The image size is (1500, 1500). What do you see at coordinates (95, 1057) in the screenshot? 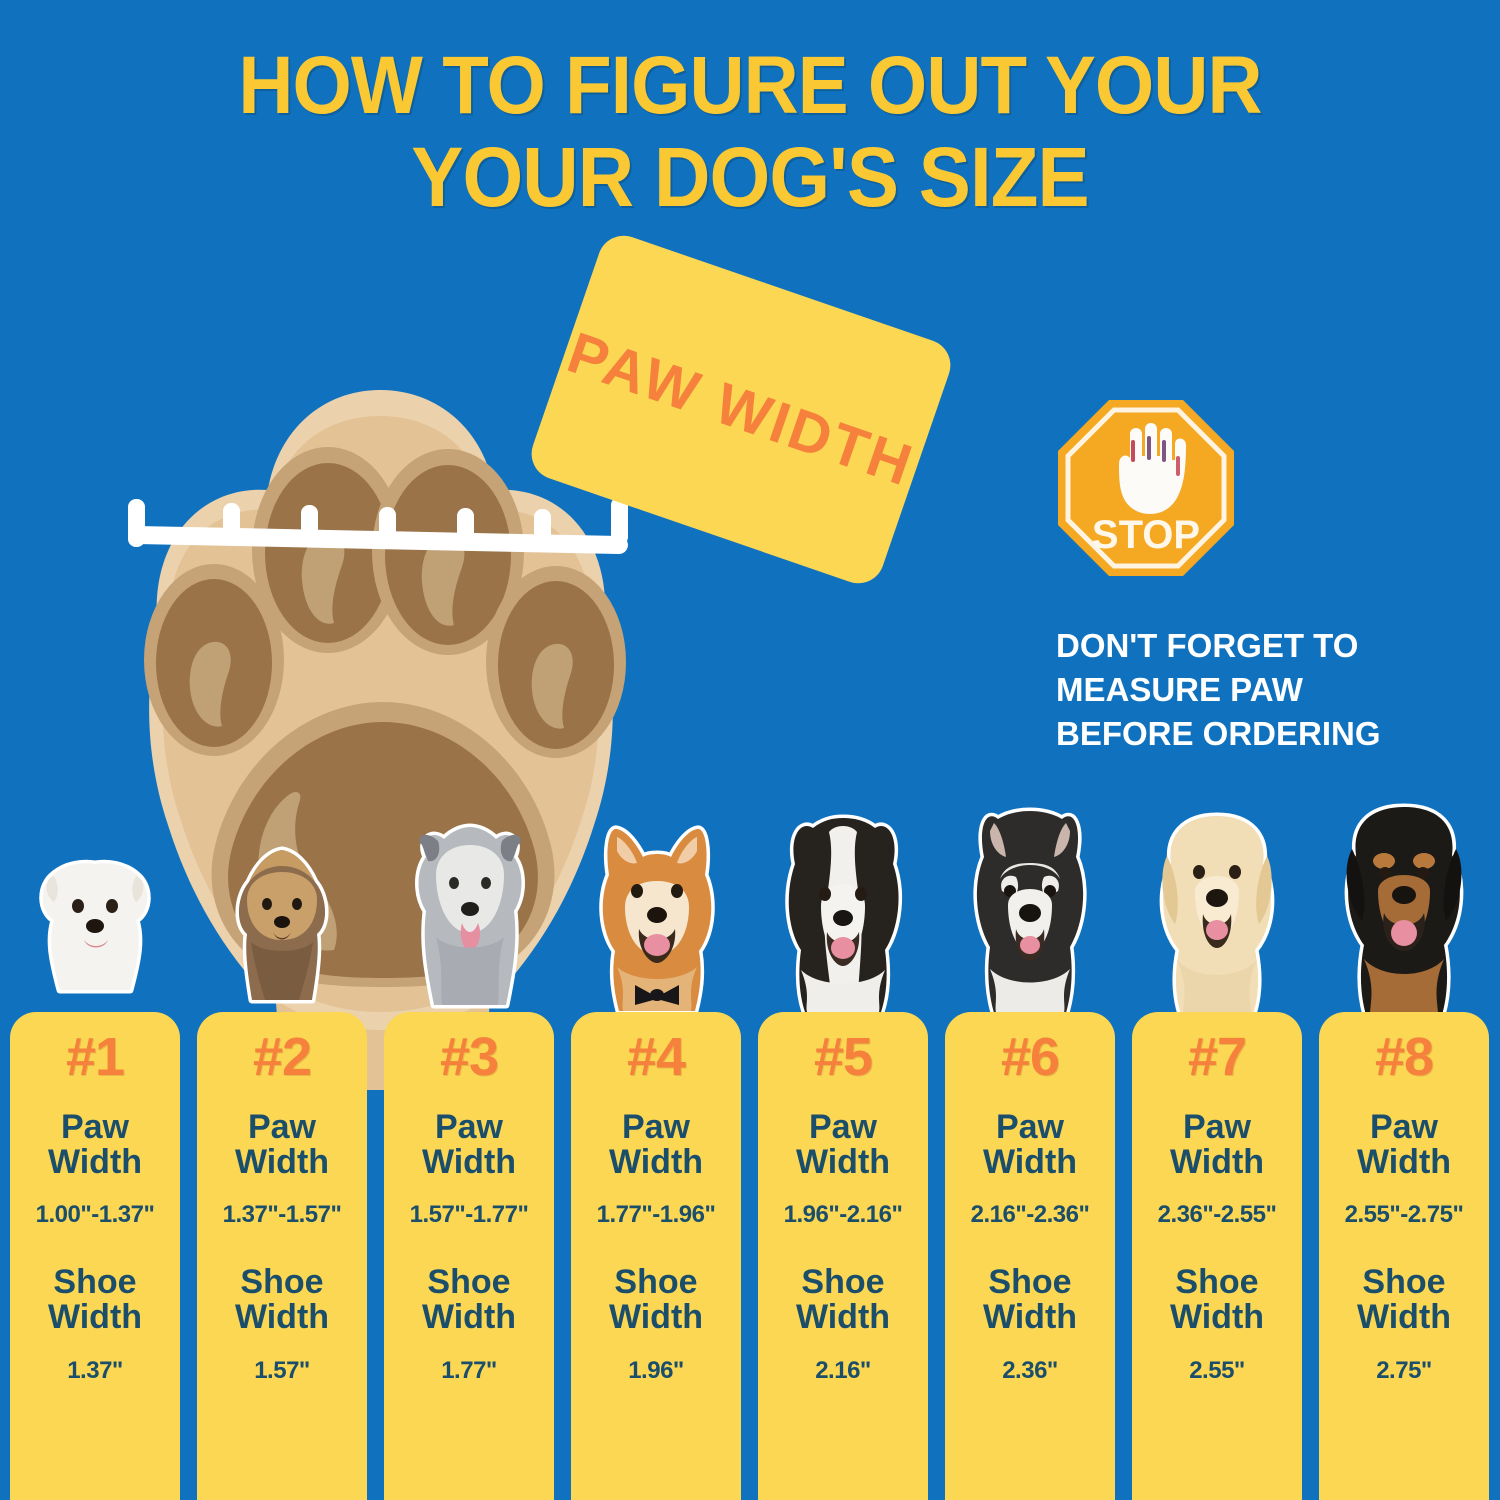
I see `size-card-rank: #1` at bounding box center [95, 1057].